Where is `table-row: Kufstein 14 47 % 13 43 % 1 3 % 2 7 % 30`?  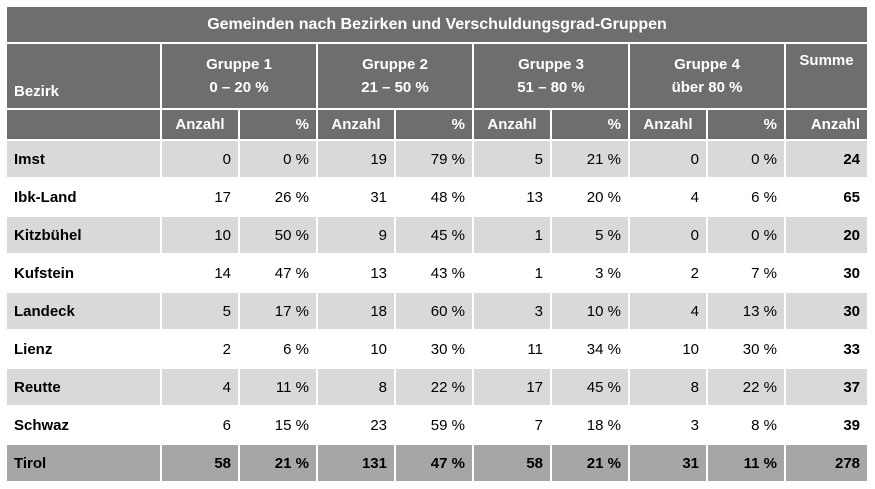 table-row: Kufstein 14 47 % 13 43 % 1 3 % 2 7 % 30 is located at coordinates (437, 273).